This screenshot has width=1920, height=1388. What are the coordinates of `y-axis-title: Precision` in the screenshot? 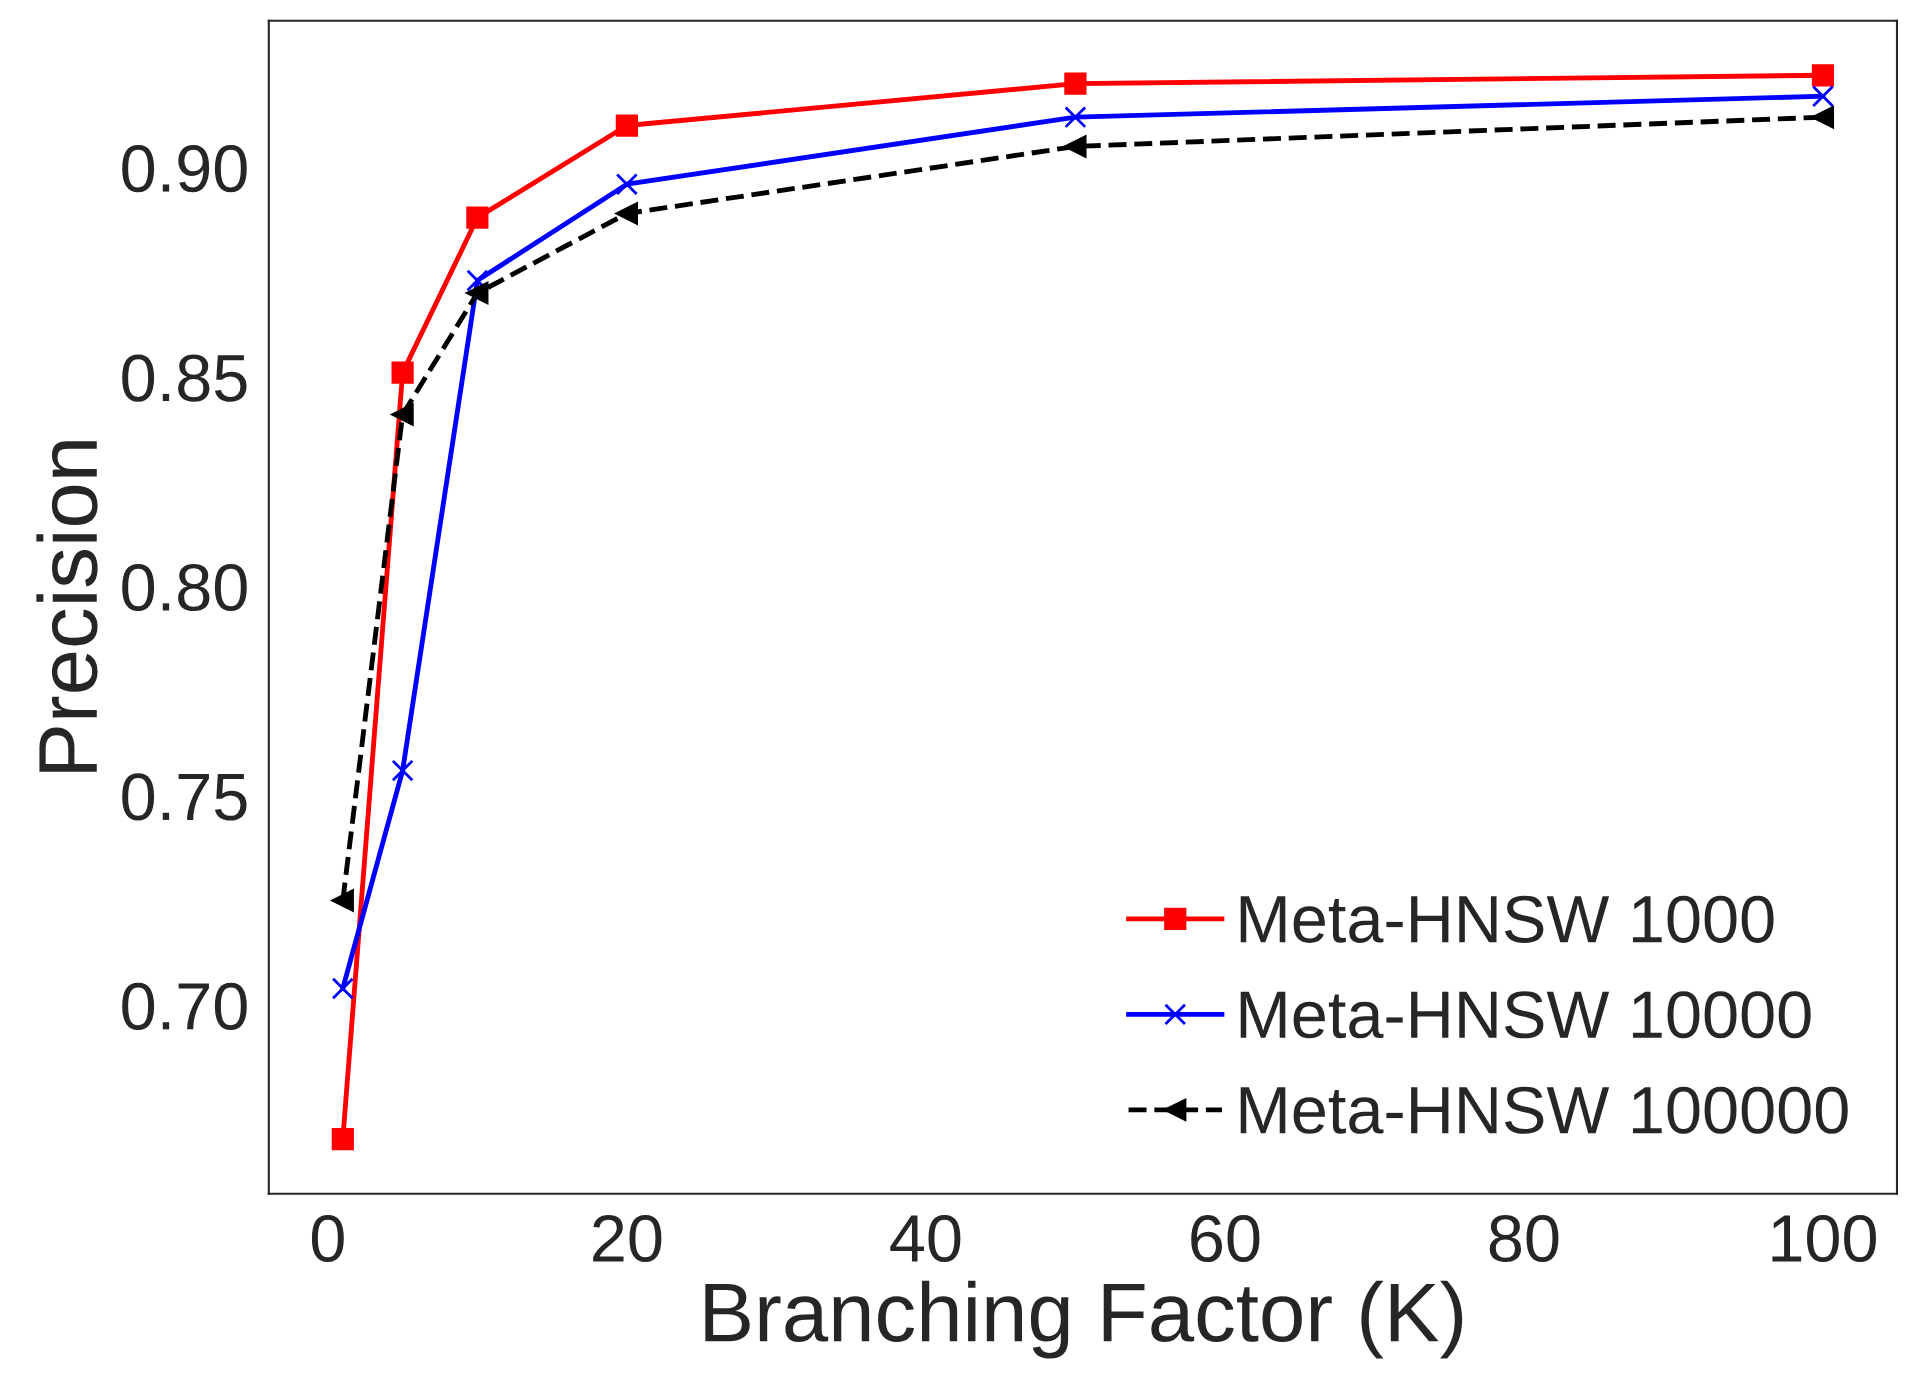 It's located at (67, 606).